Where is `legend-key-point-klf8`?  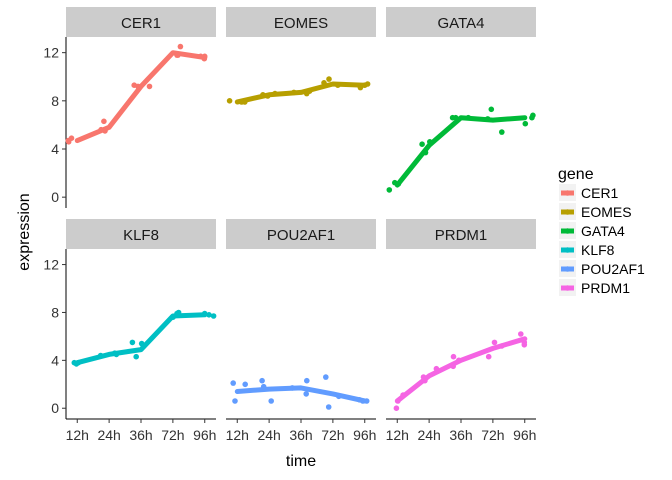
legend-key-point-klf8 is located at coordinates (567, 250).